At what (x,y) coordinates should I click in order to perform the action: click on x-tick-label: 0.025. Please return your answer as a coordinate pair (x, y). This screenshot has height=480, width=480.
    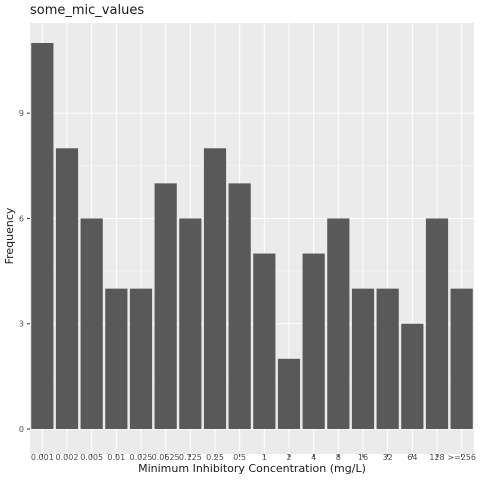
    Looking at the image, I should click on (141, 457).